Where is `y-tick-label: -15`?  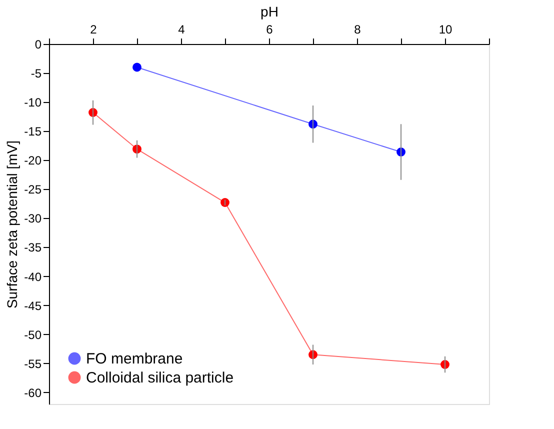 y-tick-label: -15 is located at coordinates (33, 131).